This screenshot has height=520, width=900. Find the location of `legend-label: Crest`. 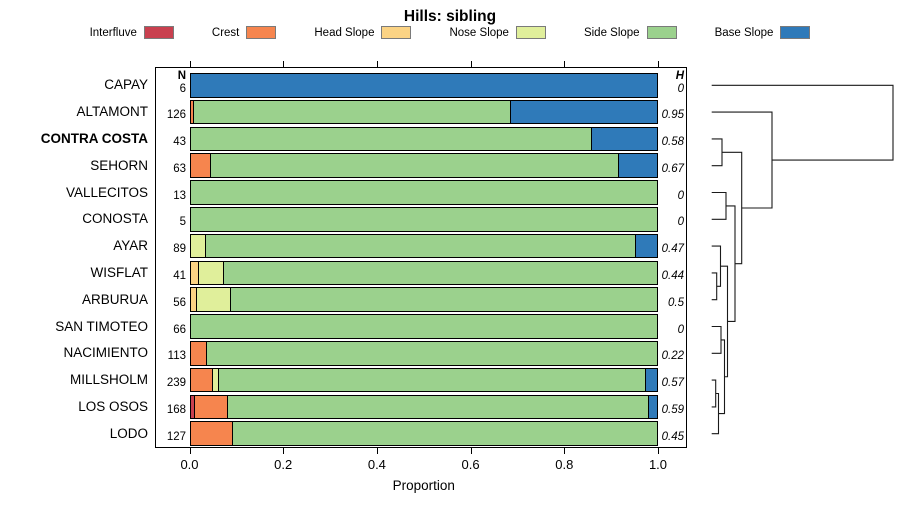

legend-label: Crest is located at coordinates (225, 32).